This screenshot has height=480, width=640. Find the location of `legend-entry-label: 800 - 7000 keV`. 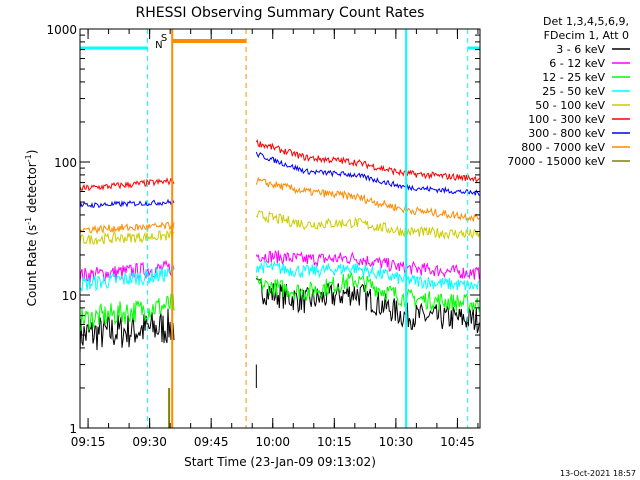

legend-entry-label: 800 - 7000 keV is located at coordinates (563, 147).